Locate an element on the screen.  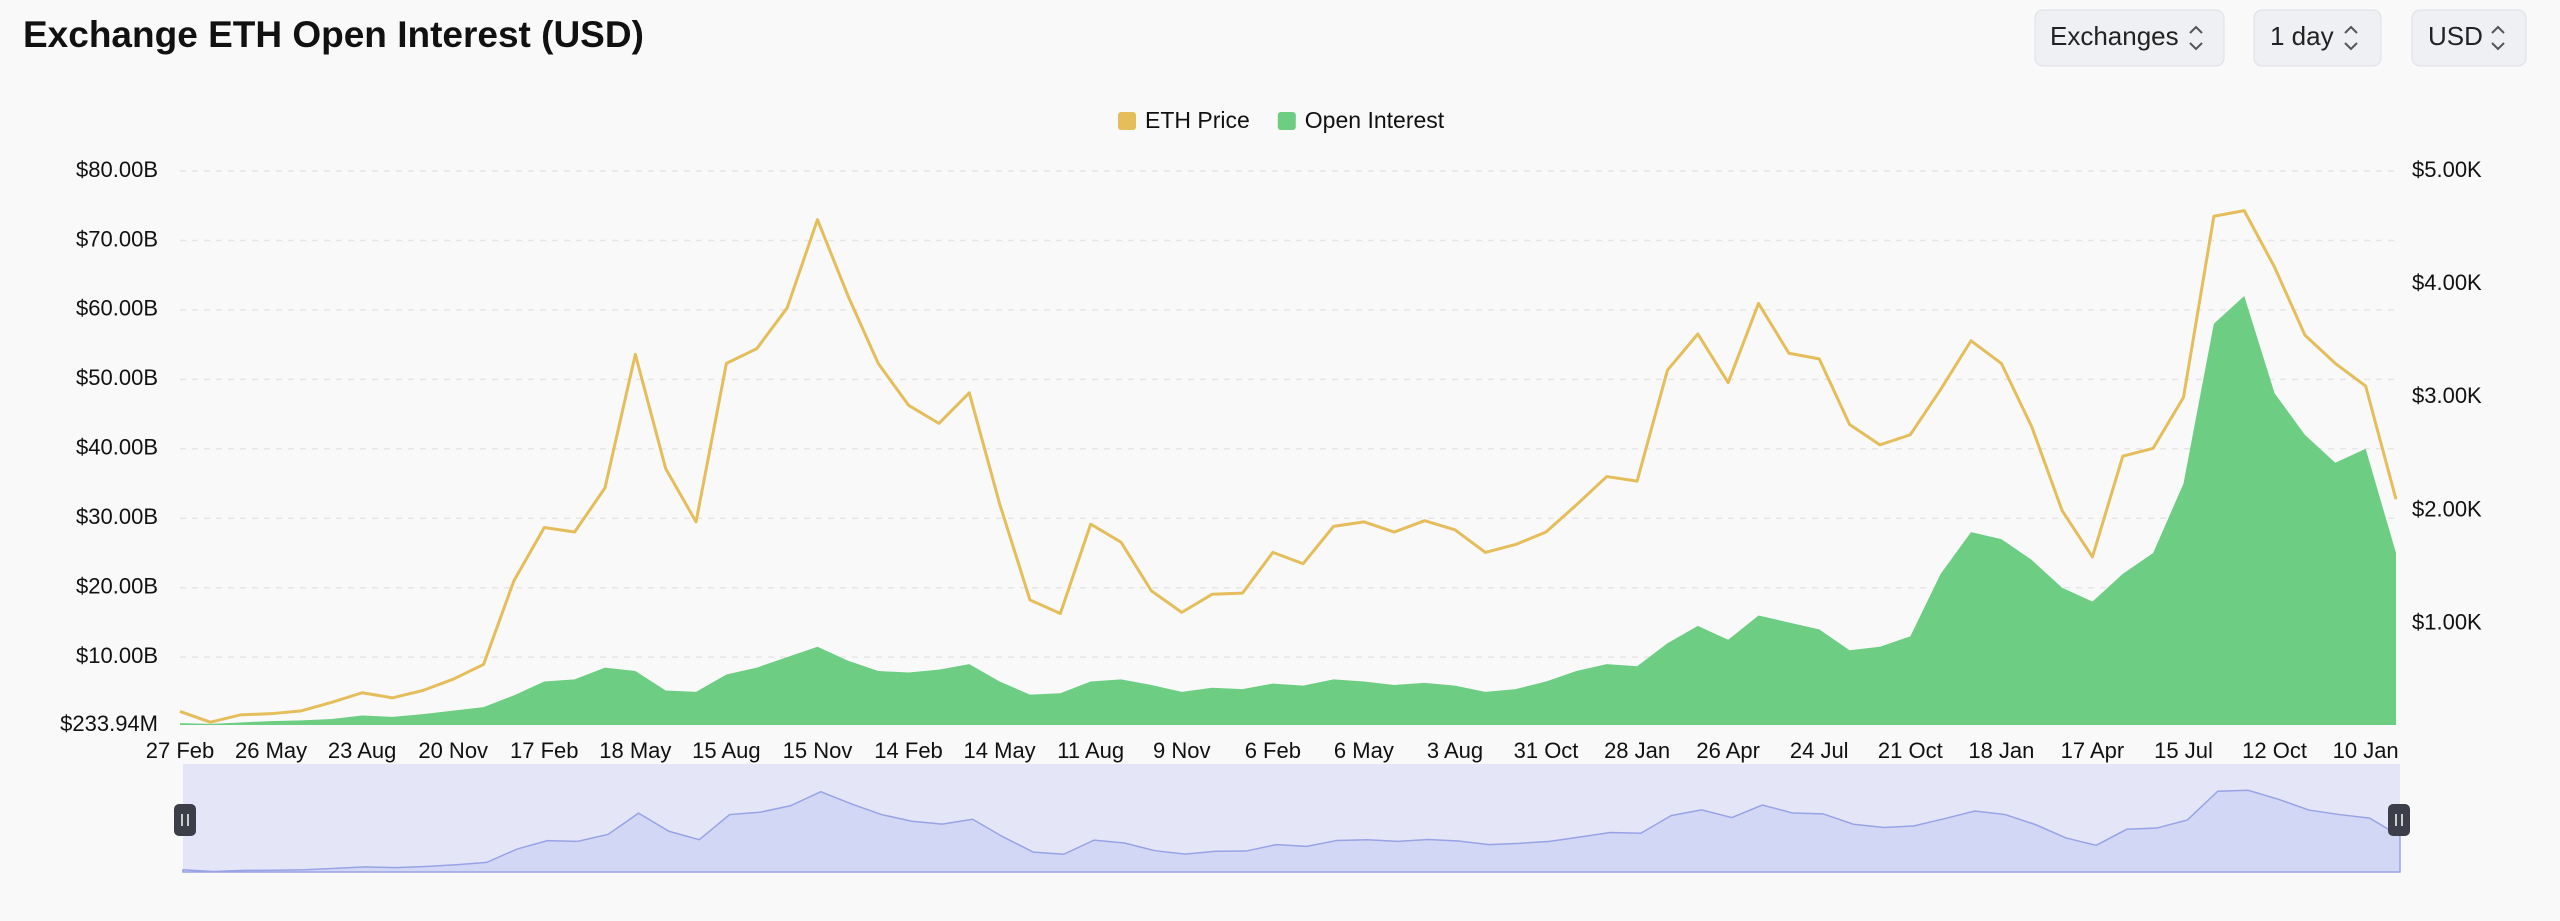
x-tick-label: 26 May is located at coordinates (271, 750).